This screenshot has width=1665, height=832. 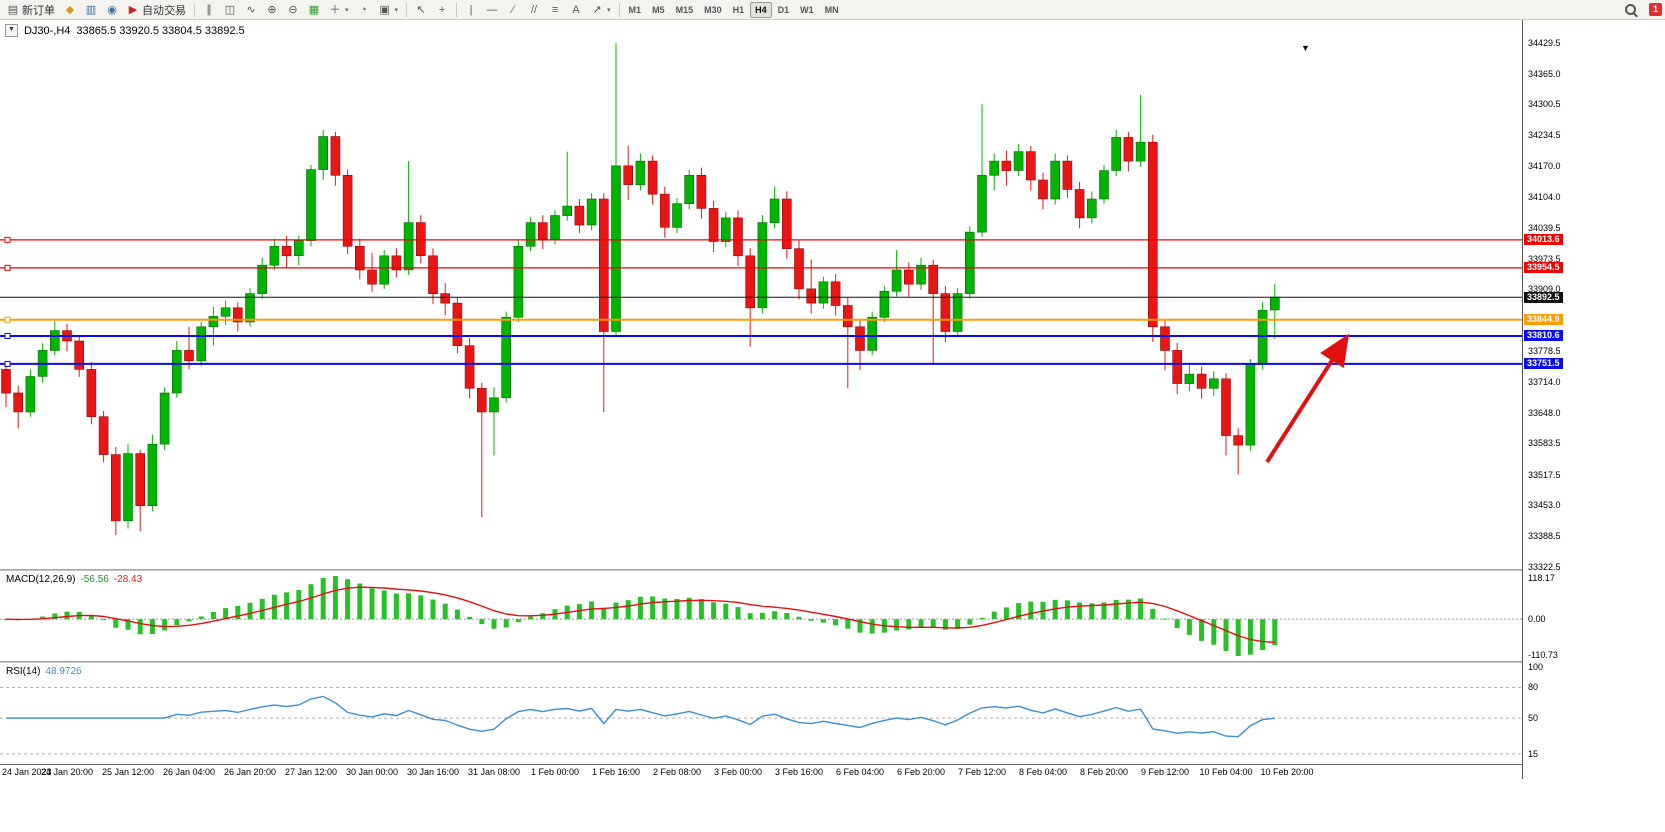 What do you see at coordinates (272, 10) in the screenshot?
I see `zoom-in-button: ⊕` at bounding box center [272, 10].